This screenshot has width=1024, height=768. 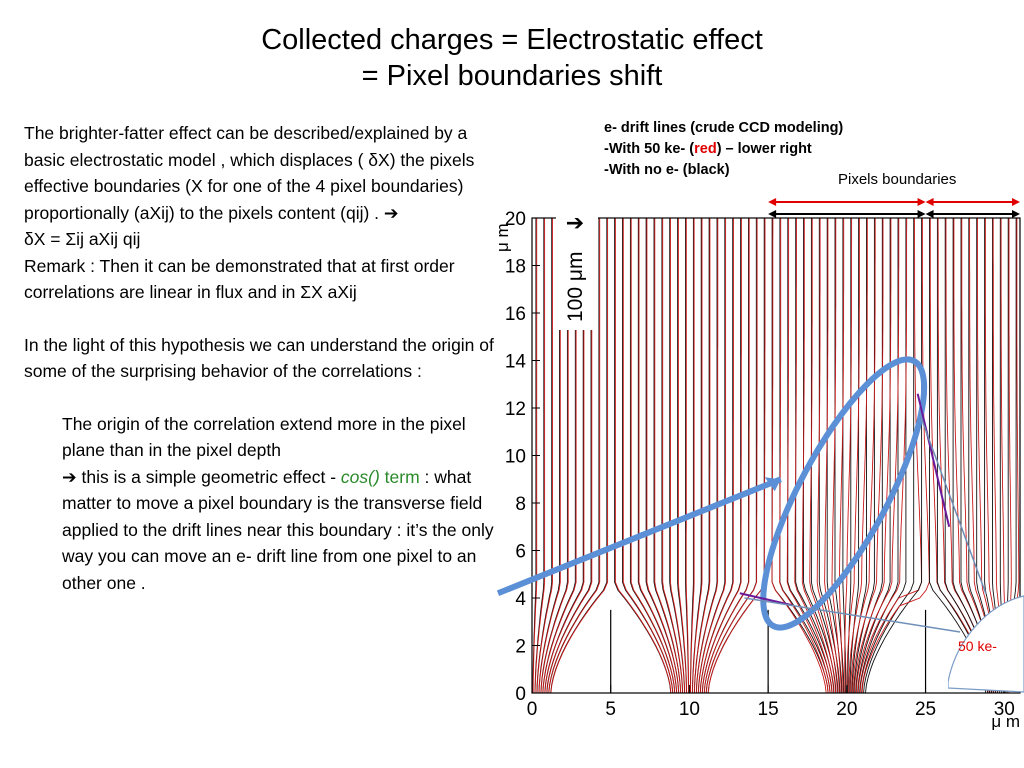 What do you see at coordinates (520, 694) in the screenshot?
I see `y-tick-label: 0` at bounding box center [520, 694].